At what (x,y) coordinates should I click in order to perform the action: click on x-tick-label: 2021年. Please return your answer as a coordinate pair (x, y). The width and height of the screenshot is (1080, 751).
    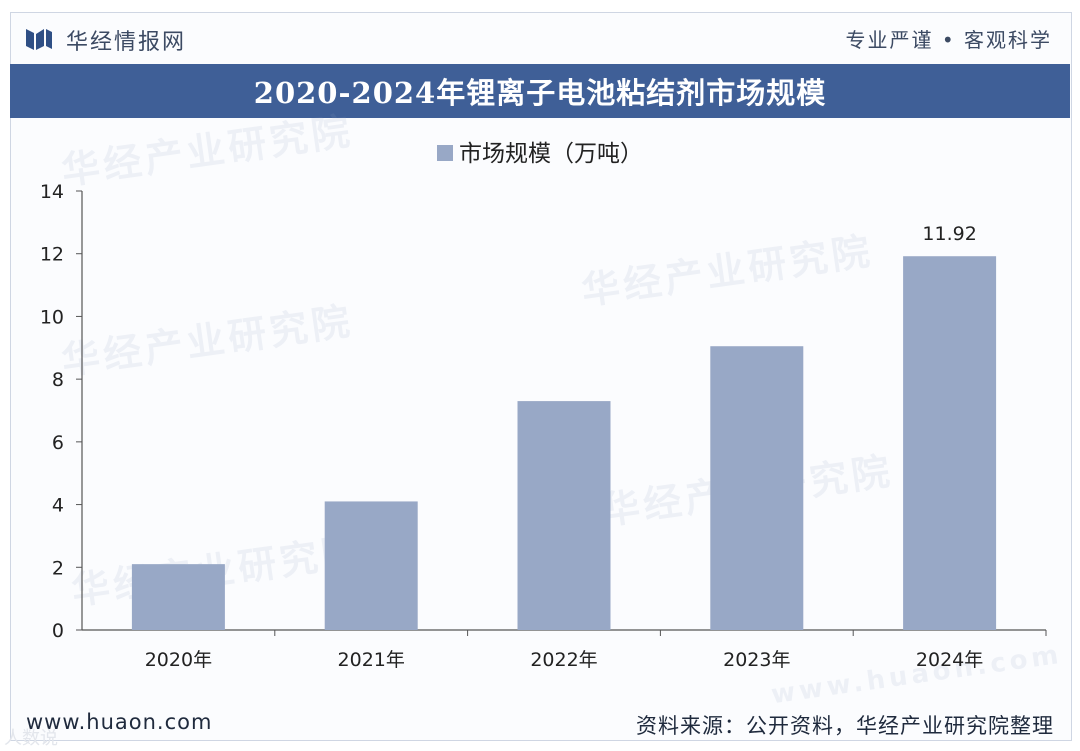
    Looking at the image, I should click on (371, 660).